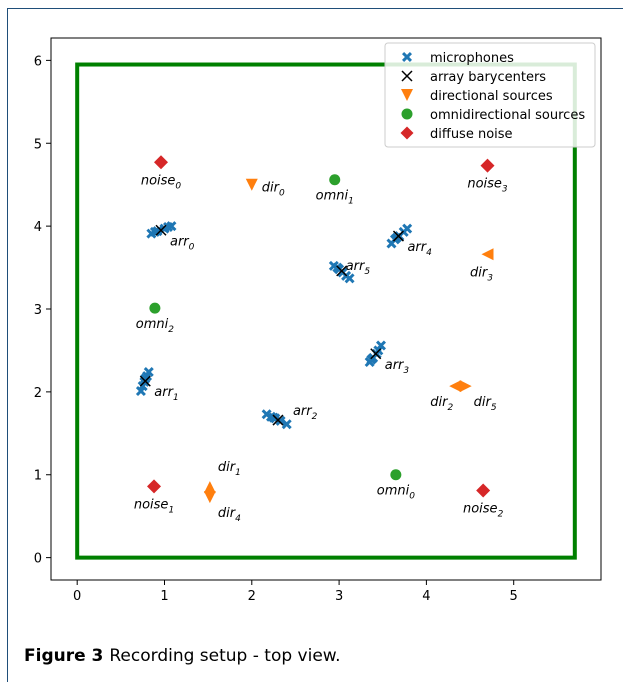 Image resolution: width=624 pixels, height=683 pixels. Describe the element at coordinates (154, 506) in the screenshot. I see `diffuse-noise-label: noise1` at that location.